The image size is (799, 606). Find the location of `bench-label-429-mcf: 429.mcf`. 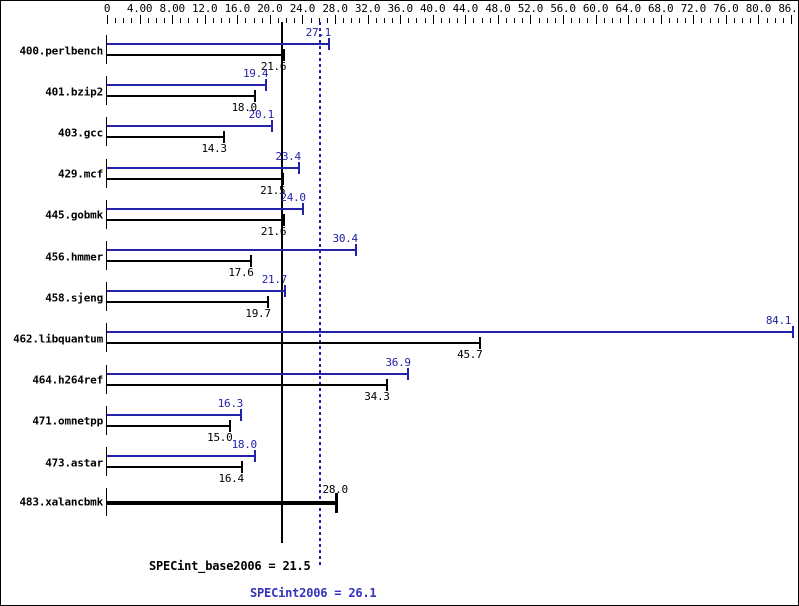

bench-label-429-mcf: 429.mcf is located at coordinates (80, 174).